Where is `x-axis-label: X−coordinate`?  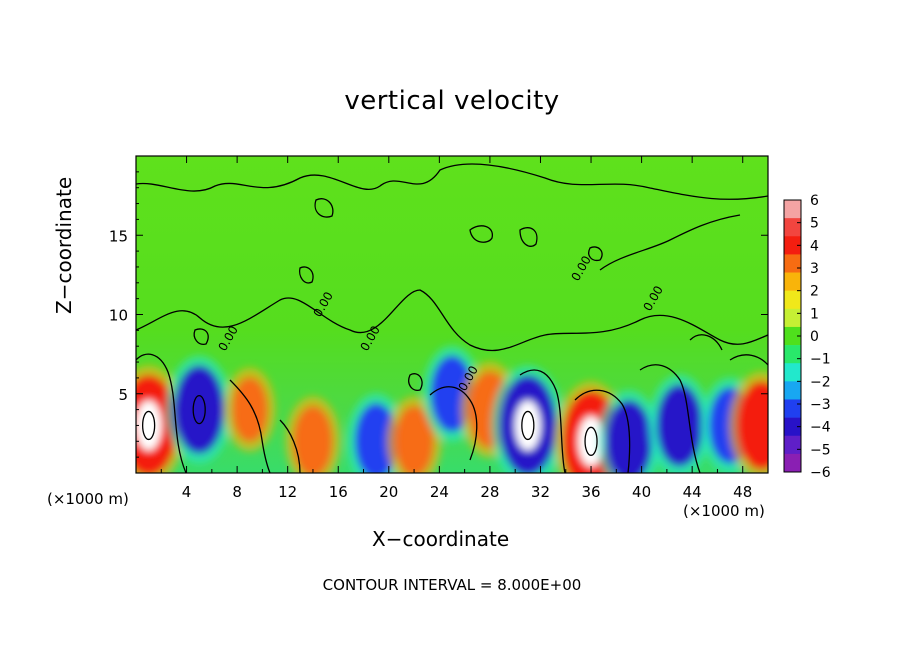 x-axis-label: X−coordinate is located at coordinates (441, 539).